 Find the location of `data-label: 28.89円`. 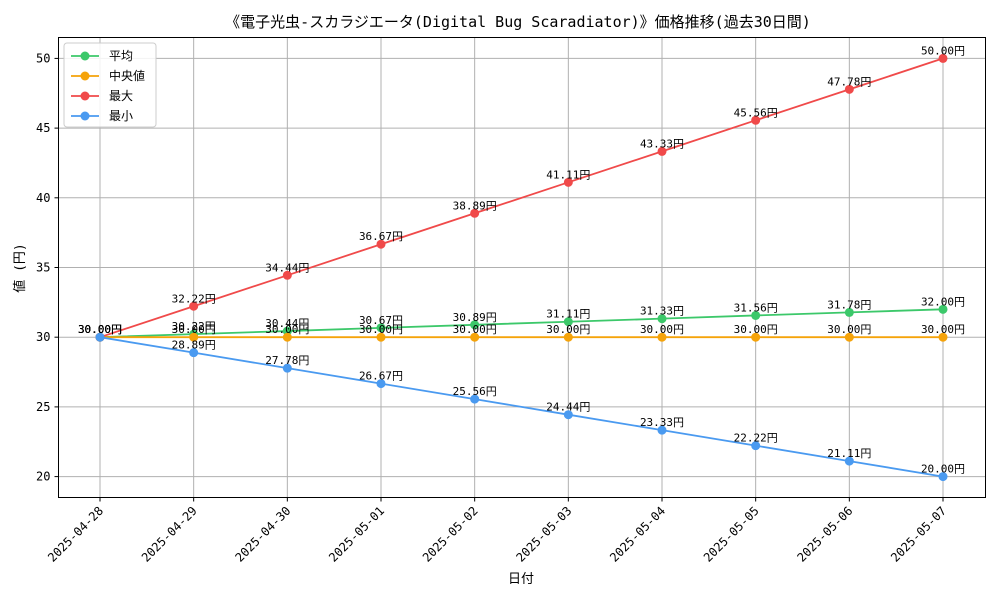

data-label: 28.89円 is located at coordinates (194, 345).